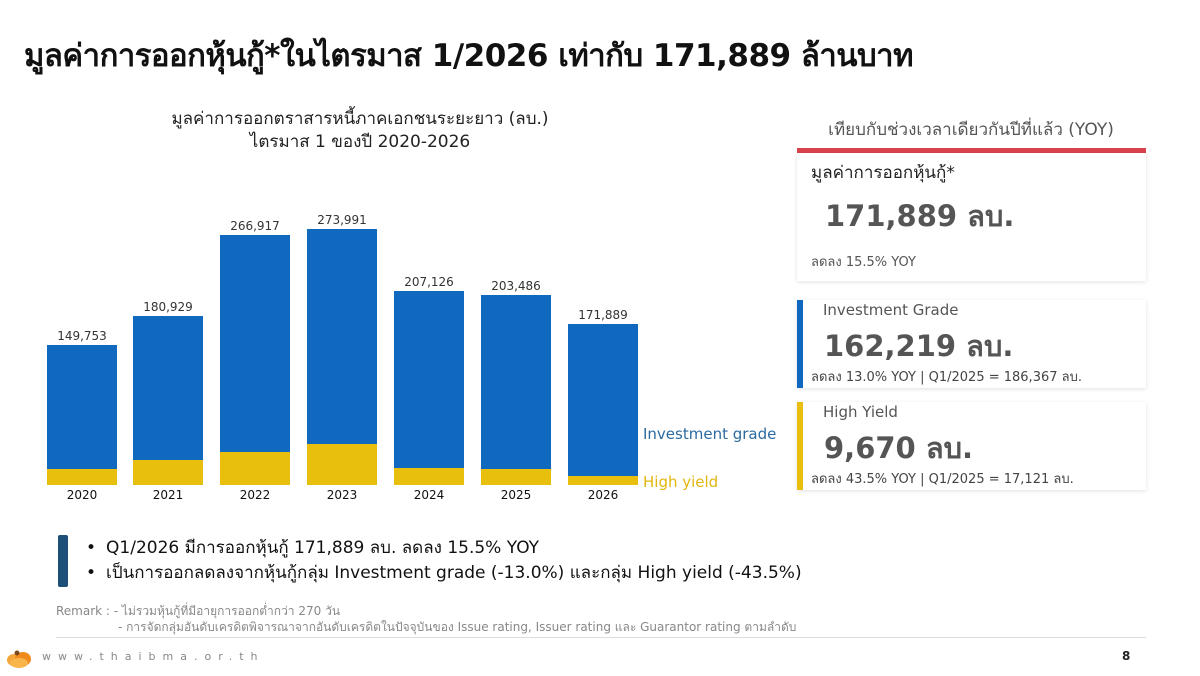  I want to click on website-link: www.thaibma.or.th, so click(153, 656).